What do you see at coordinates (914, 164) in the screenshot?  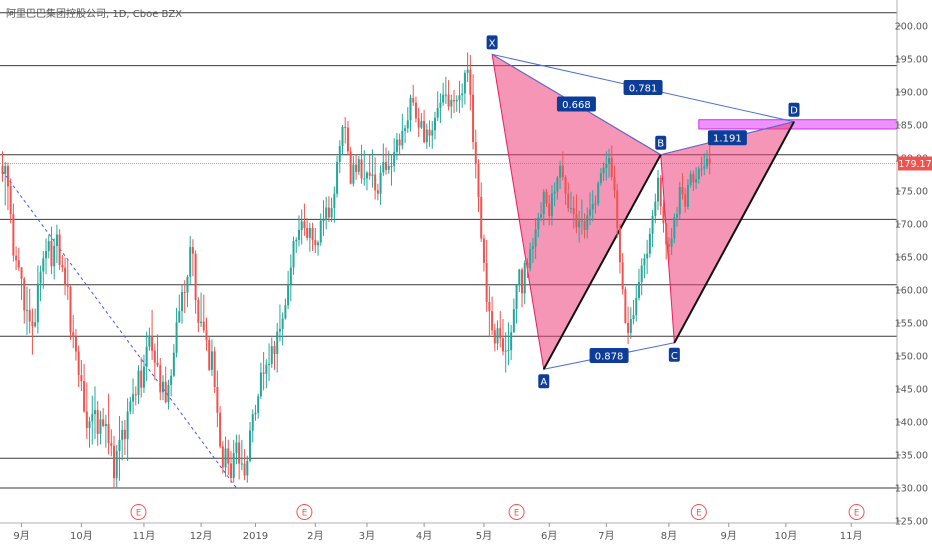 I see `price-tag-label: 179.17` at bounding box center [914, 164].